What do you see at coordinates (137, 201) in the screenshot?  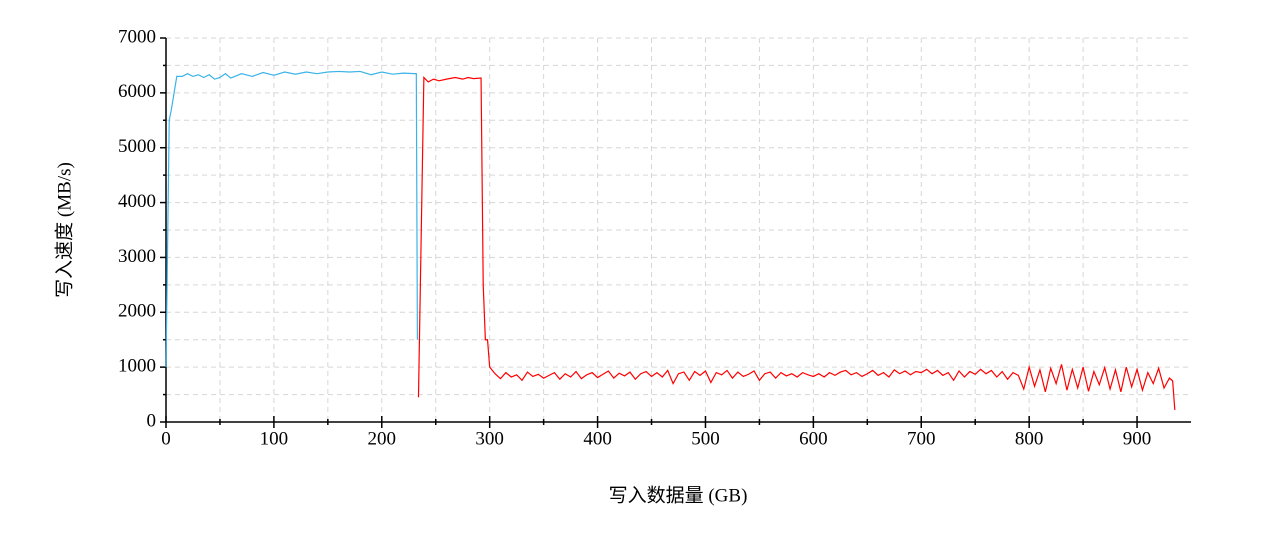 I see `y-tick-label: 4000` at bounding box center [137, 201].